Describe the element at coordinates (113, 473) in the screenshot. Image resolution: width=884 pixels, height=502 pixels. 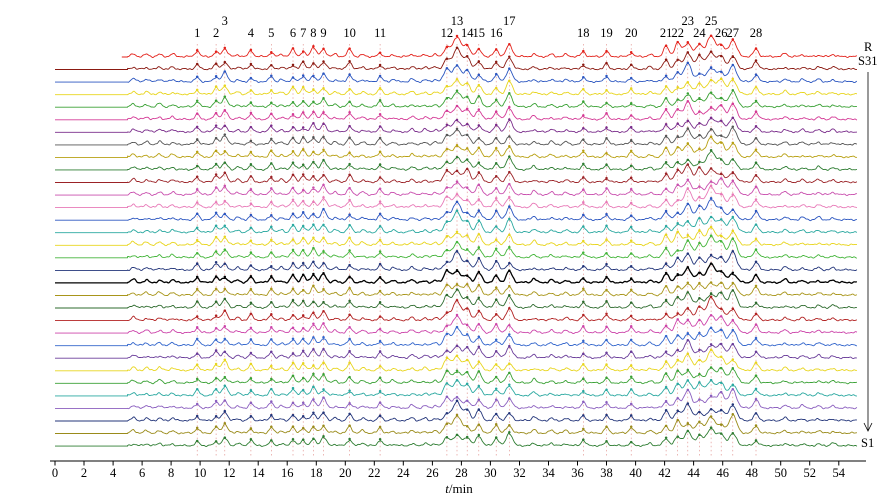
I see `x-tick-label: 4` at that location.